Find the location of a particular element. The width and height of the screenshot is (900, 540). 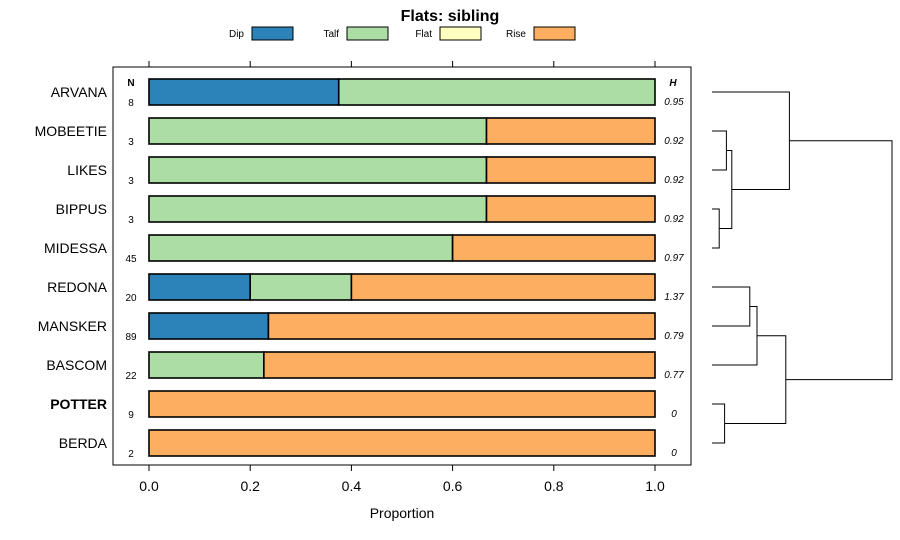

bar-segment-bascom-rise is located at coordinates (459, 365).